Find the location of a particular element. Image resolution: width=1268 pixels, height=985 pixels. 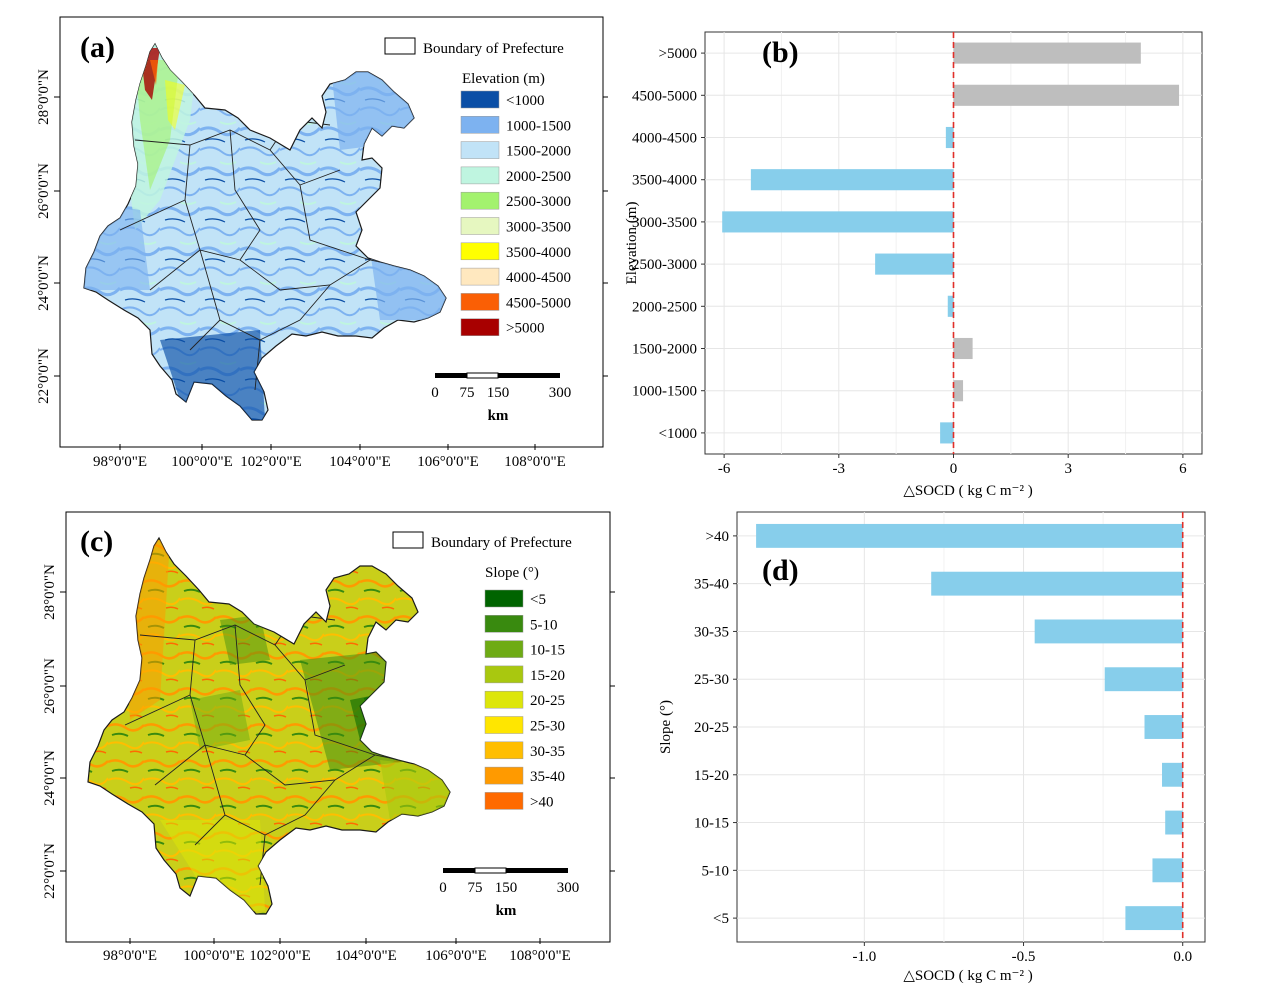

scalebar-c-tick-0: 0 is located at coordinates (443, 888).